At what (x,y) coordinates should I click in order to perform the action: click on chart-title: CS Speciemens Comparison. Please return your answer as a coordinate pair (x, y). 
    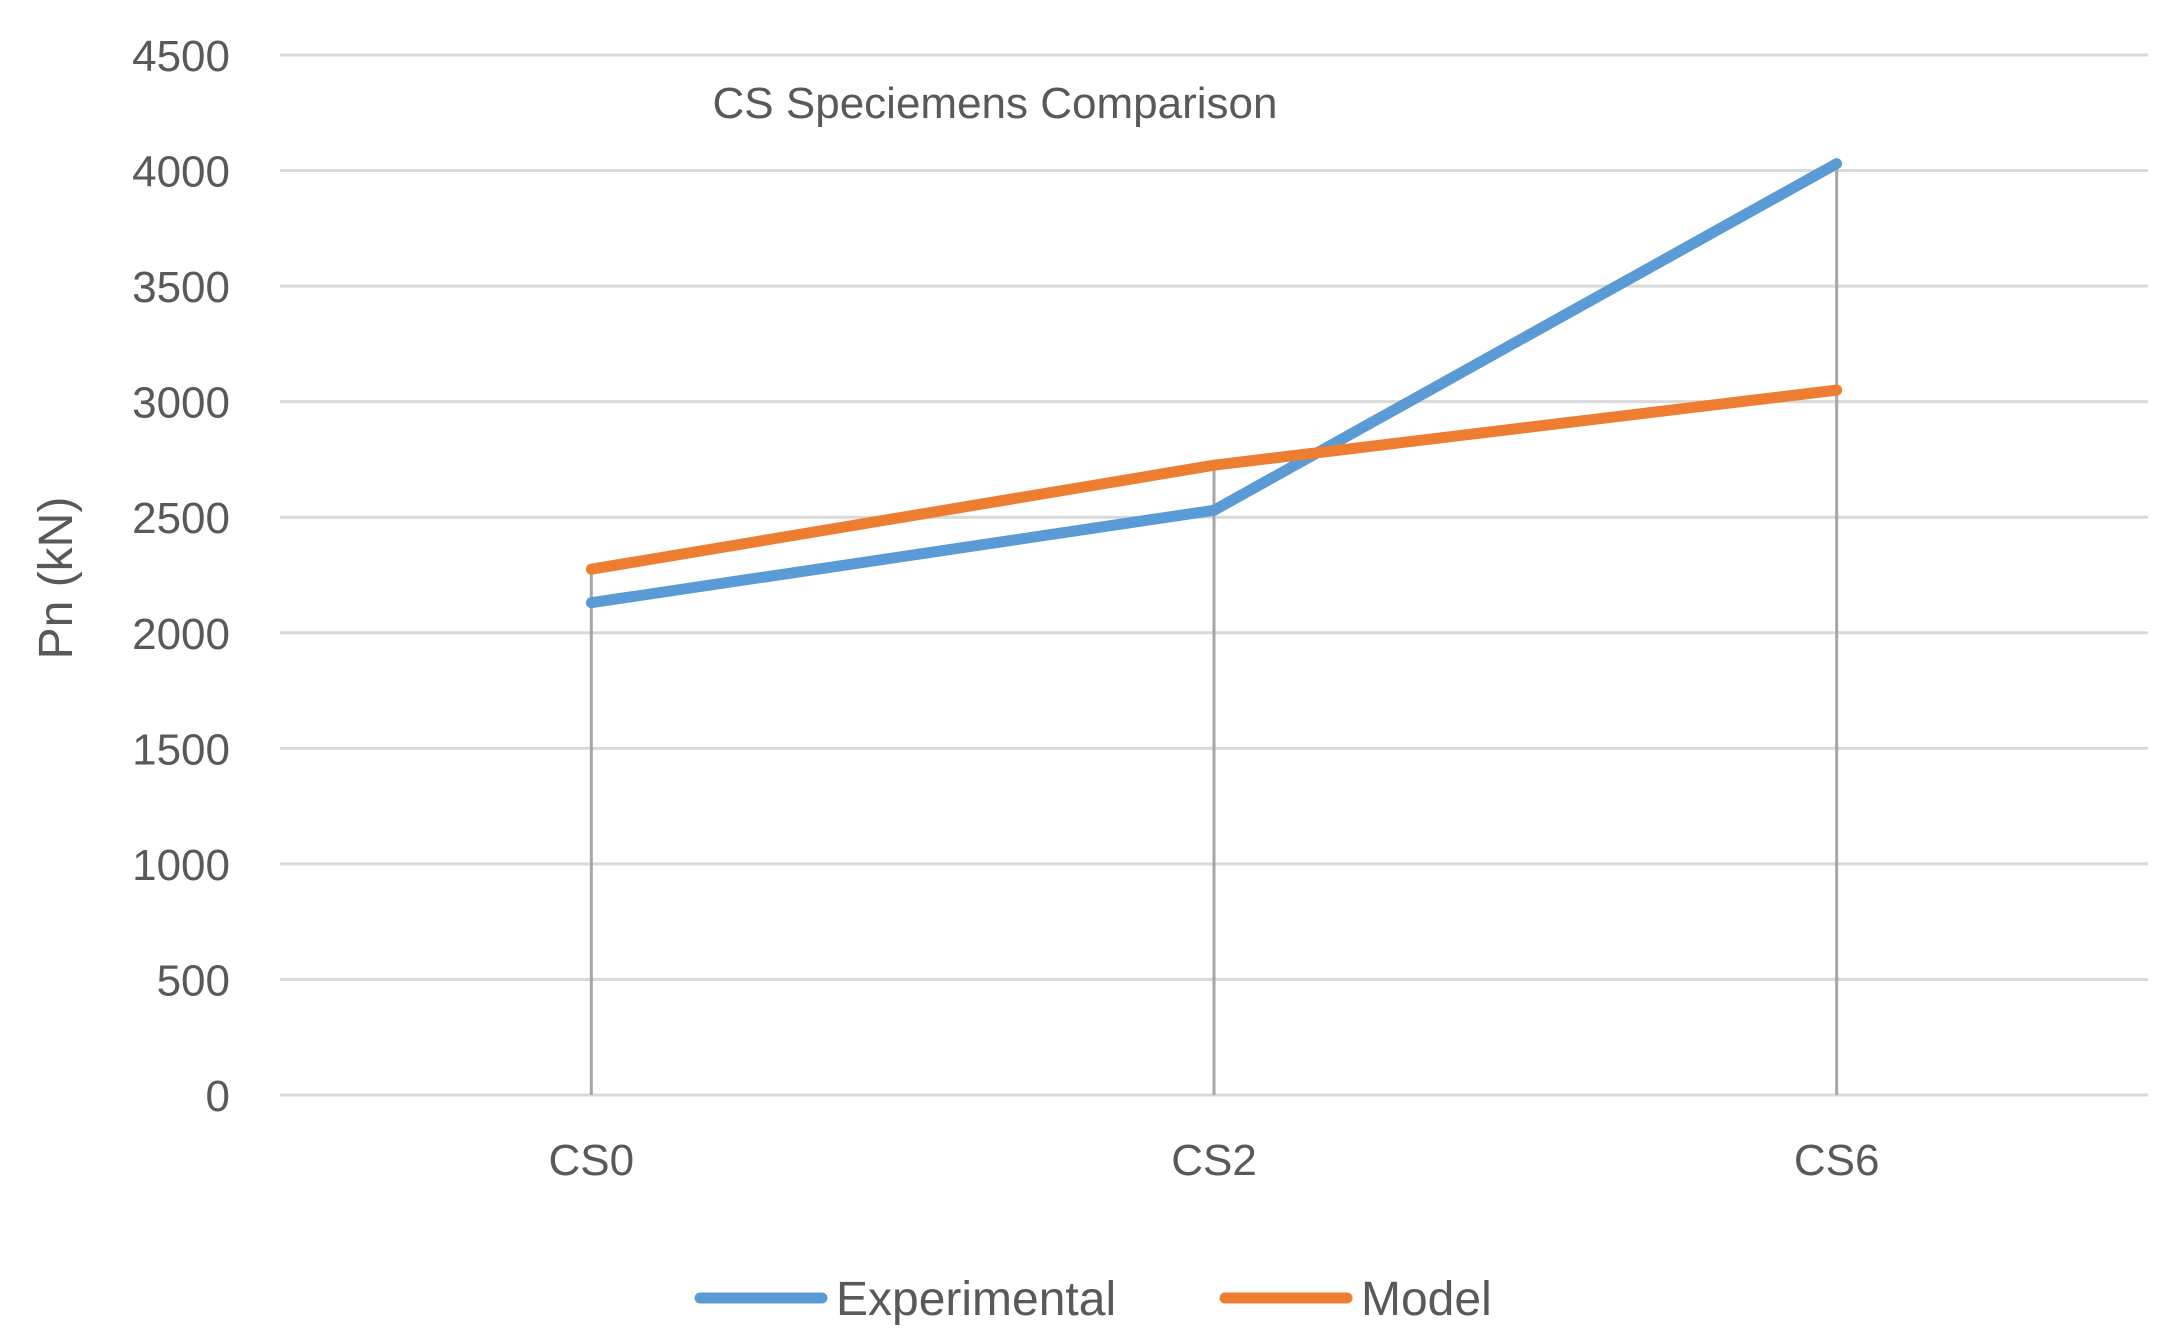
    Looking at the image, I should click on (995, 103).